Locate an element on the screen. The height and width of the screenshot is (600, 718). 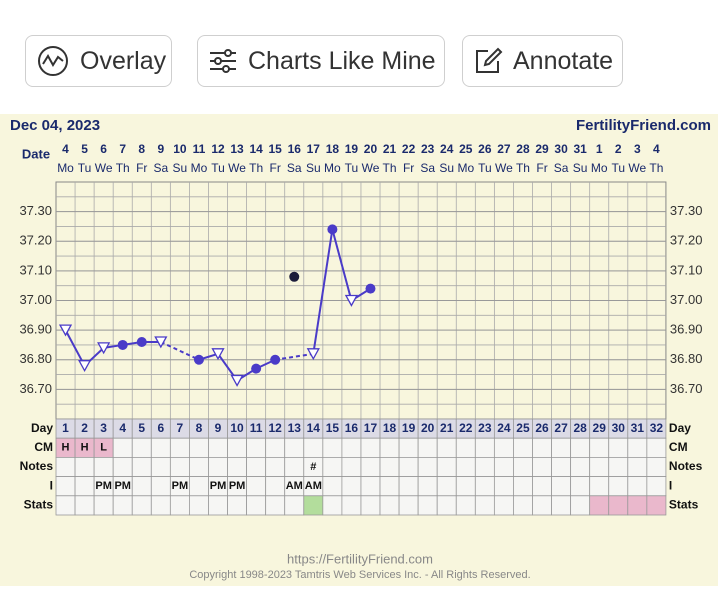
weekday-label: Mo is located at coordinates (332, 168).